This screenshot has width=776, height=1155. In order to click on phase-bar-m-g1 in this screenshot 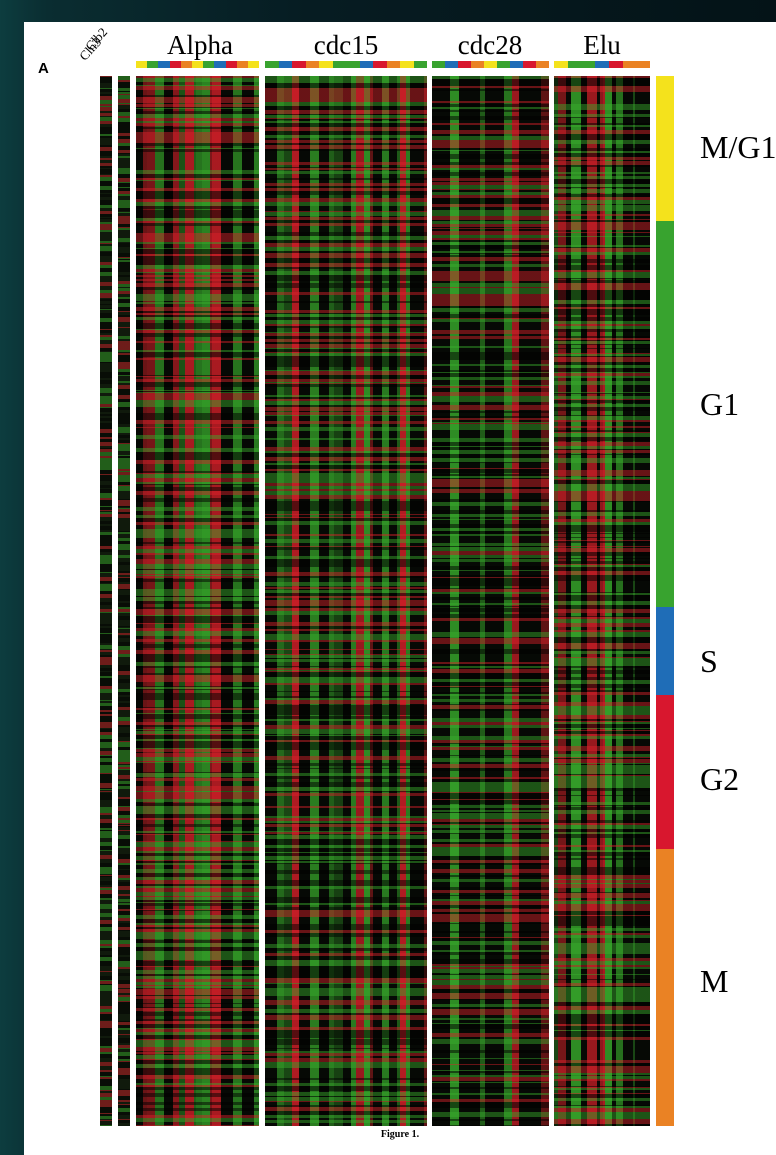, I will do `click(665, 148)`.